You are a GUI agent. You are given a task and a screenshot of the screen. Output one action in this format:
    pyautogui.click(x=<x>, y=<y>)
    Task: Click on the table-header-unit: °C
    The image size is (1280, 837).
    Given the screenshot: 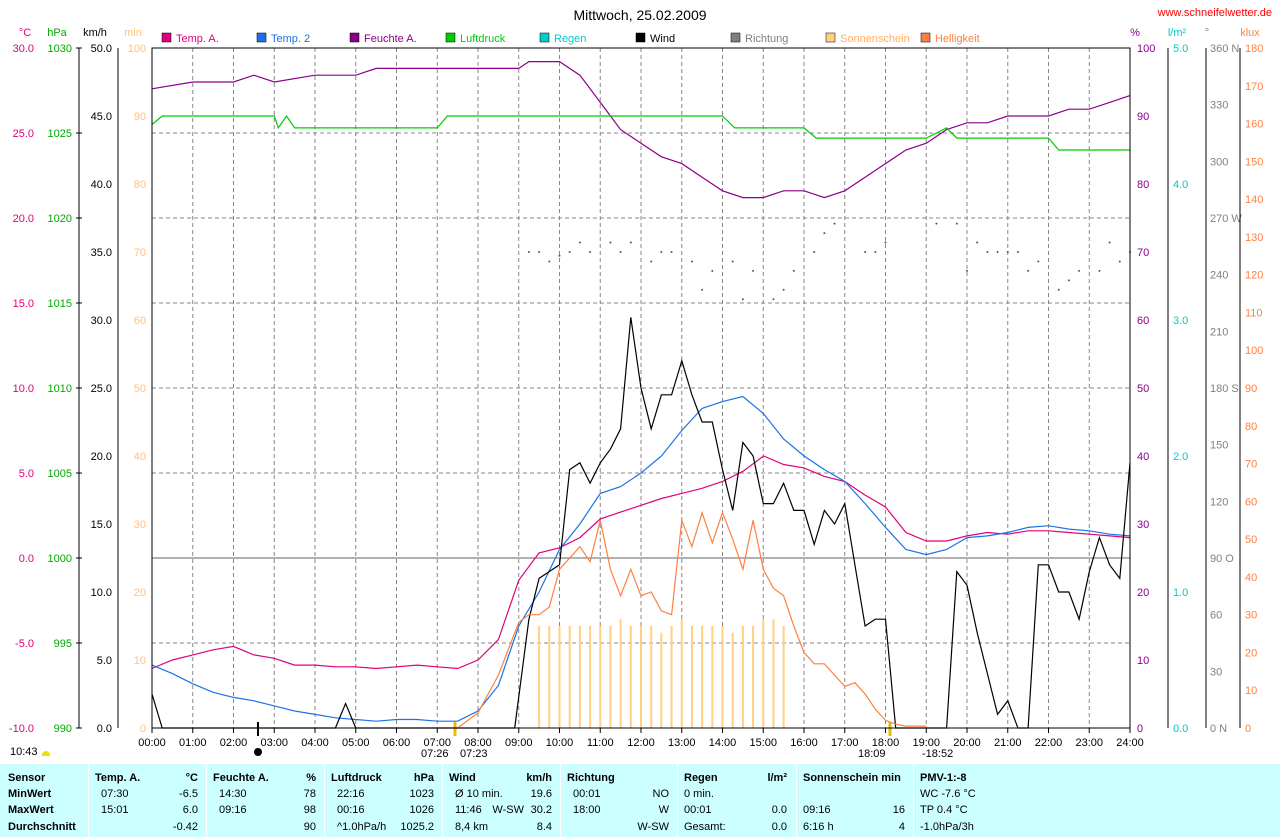 What is the action you would take?
    pyautogui.click(x=191, y=778)
    